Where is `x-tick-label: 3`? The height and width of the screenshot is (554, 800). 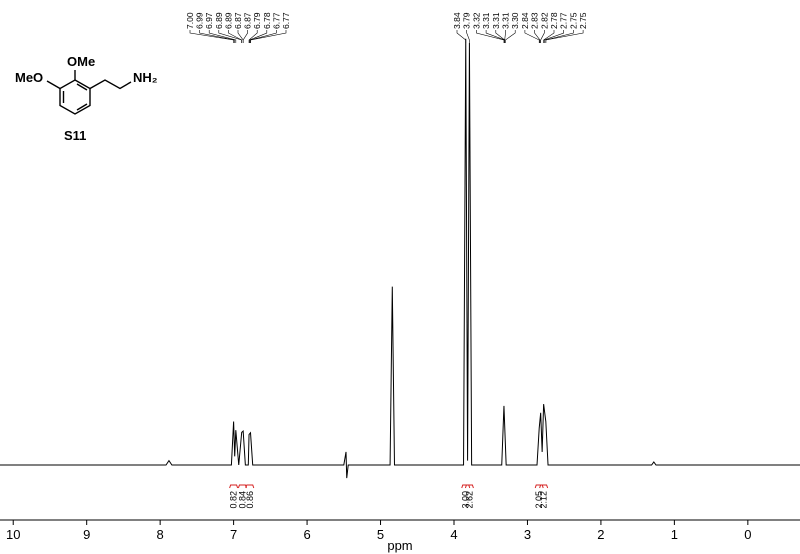 x-tick-label: 3 is located at coordinates (527, 534).